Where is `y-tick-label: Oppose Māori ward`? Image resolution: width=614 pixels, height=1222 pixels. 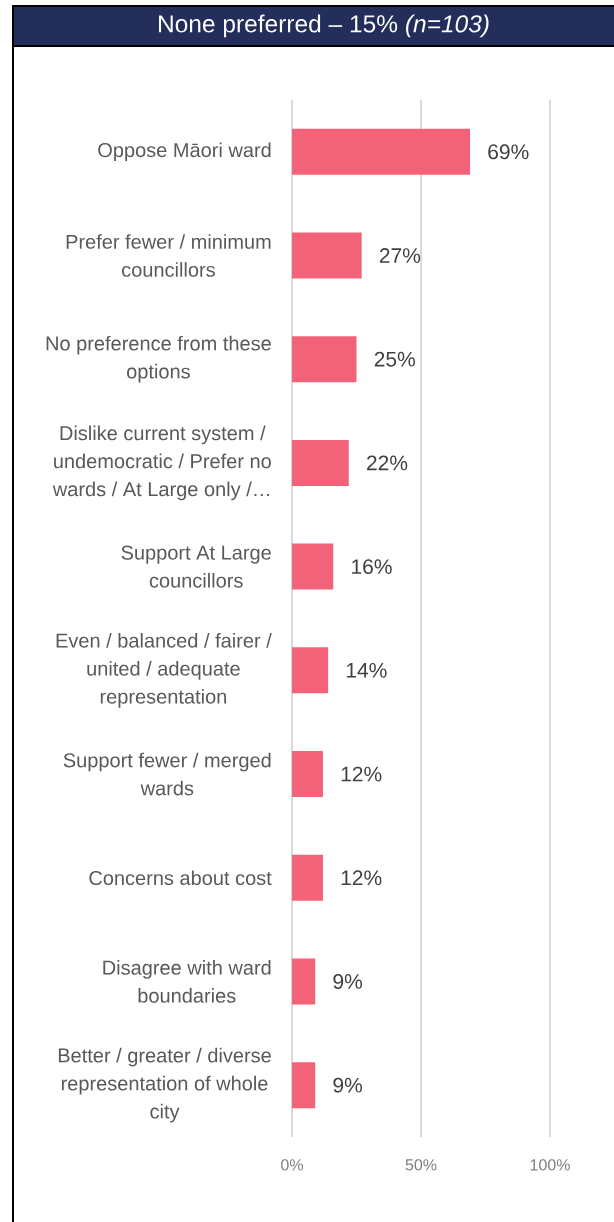
y-tick-label: Oppose Māori ward is located at coordinates (184, 152).